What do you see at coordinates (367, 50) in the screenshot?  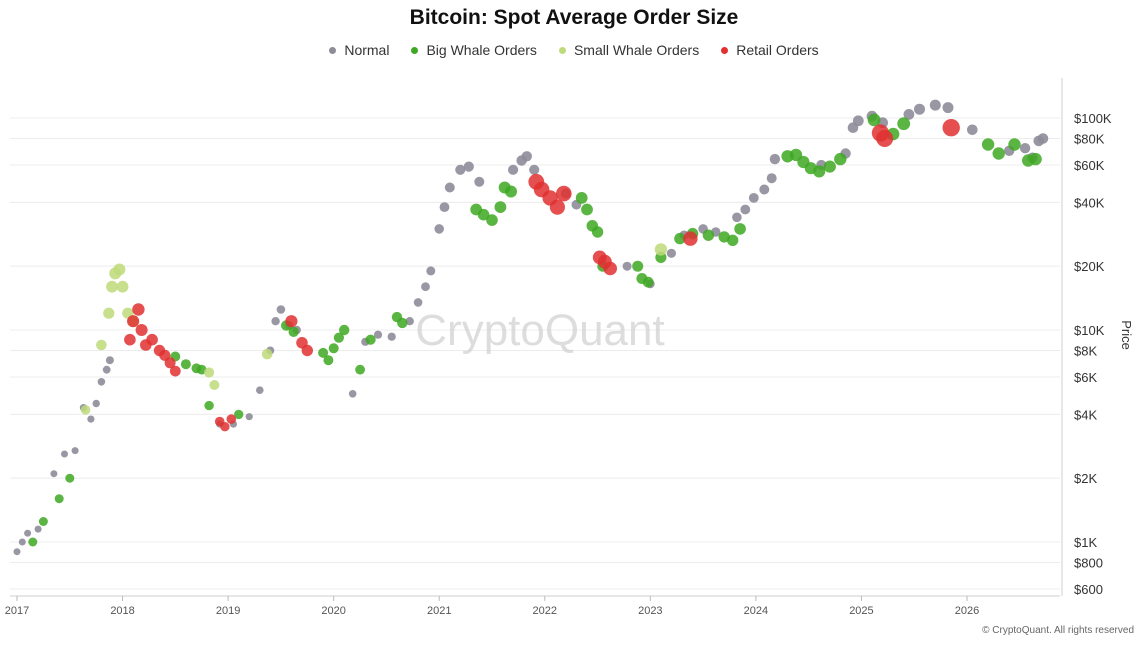 I see `legend-label: Normal` at bounding box center [367, 50].